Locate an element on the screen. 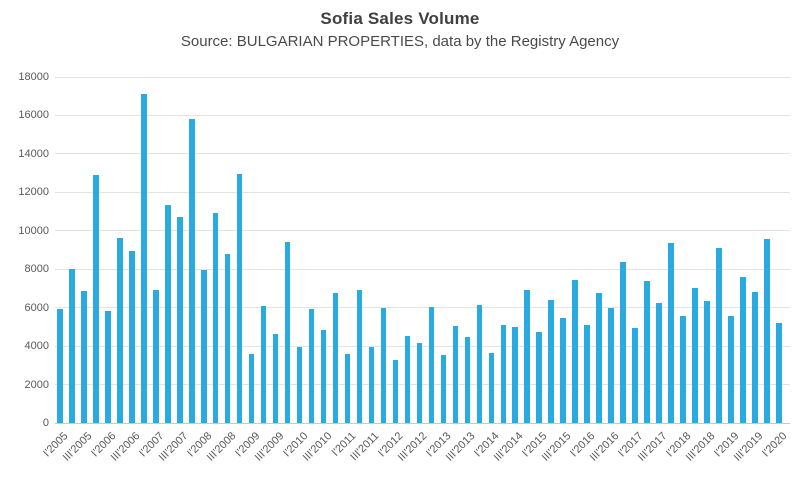 Image resolution: width=800 pixels, height=479 pixels. y-tick-label: 8000 is located at coordinates (36, 269).